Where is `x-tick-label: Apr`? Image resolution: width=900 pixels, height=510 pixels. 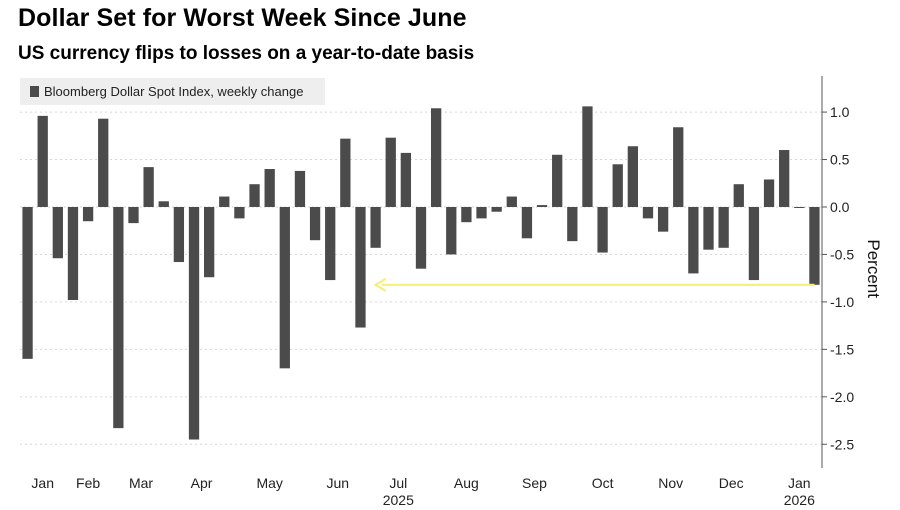 x-tick-label: Apr is located at coordinates (202, 483).